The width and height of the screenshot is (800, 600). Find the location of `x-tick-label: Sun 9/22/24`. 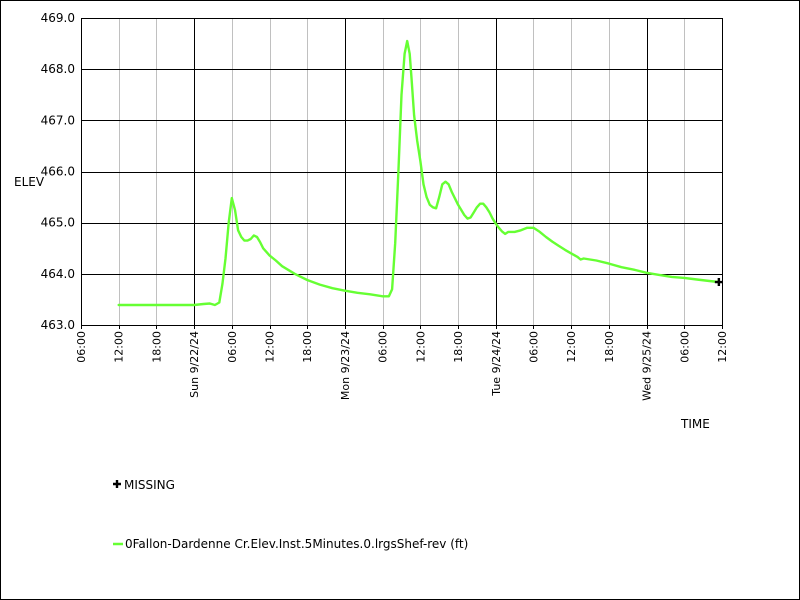

x-tick-label: Sun 9/22/24 is located at coordinates (194, 364).